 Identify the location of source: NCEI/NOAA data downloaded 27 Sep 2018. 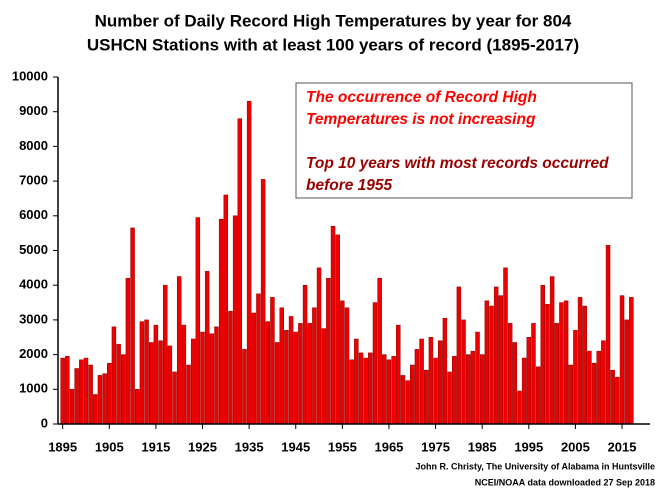
(565, 482).